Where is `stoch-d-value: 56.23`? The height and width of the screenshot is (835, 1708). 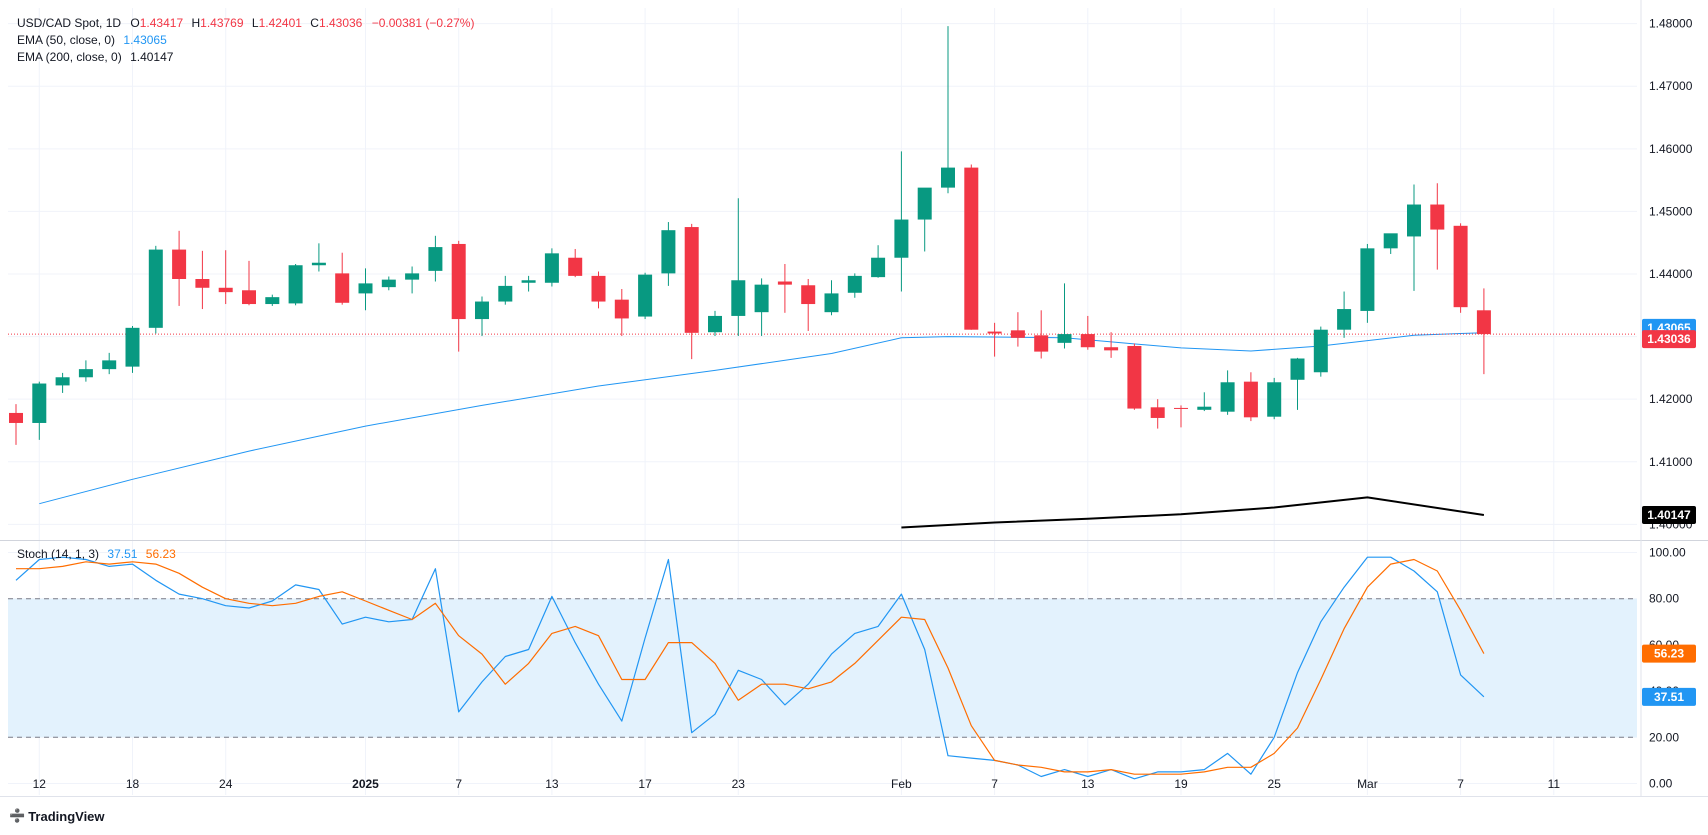
stoch-d-value: 56.23 is located at coordinates (160, 554).